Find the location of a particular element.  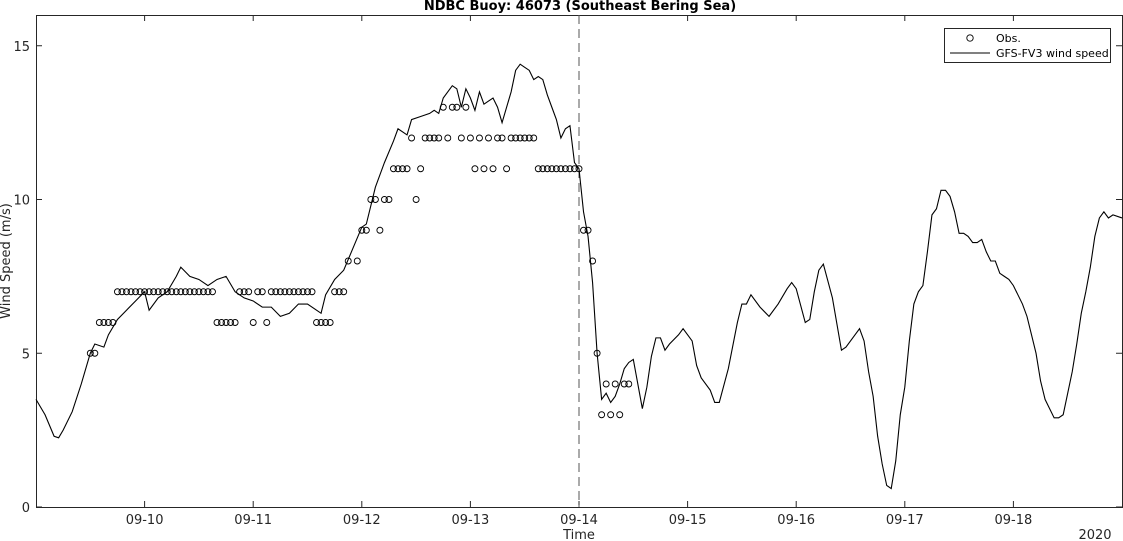

x-tick-label: 09-12 is located at coordinates (362, 520).